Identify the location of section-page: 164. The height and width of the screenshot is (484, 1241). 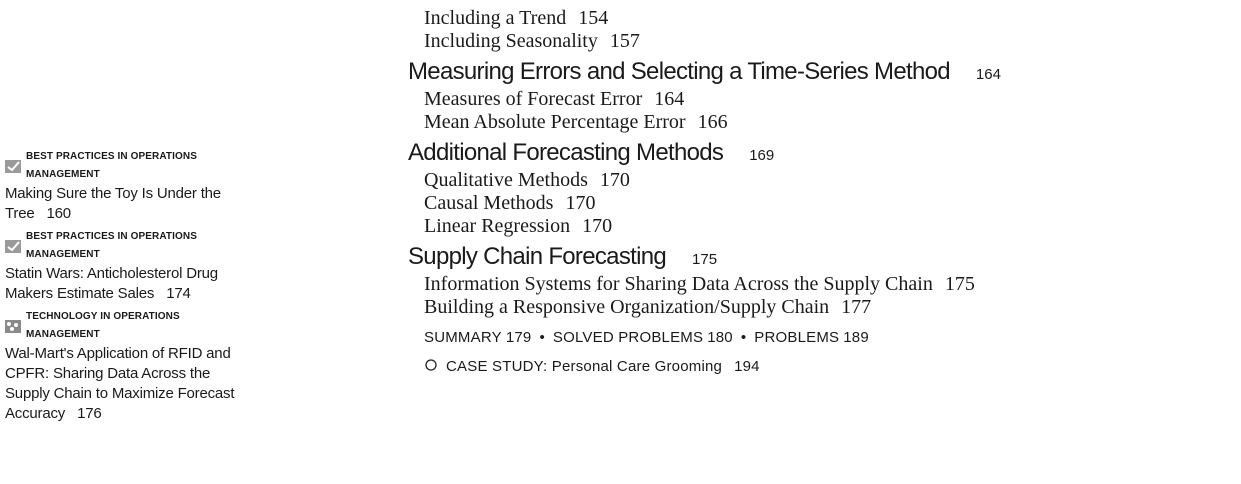
(988, 74).